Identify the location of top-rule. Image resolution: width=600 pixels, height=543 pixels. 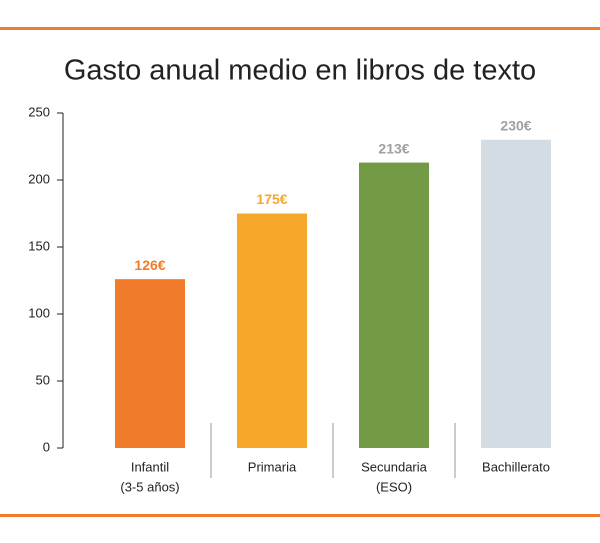
(300, 28).